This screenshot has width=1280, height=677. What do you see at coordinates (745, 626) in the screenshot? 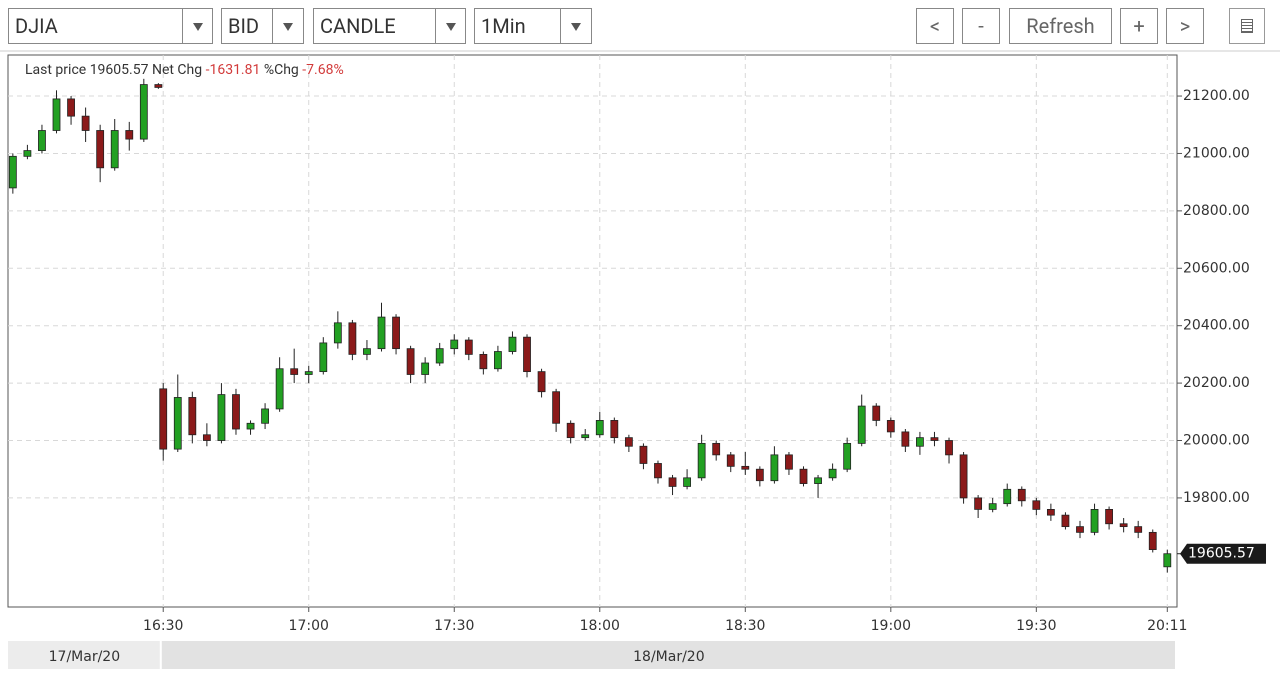
I see `x-tick-label: 18:30` at bounding box center [745, 626].